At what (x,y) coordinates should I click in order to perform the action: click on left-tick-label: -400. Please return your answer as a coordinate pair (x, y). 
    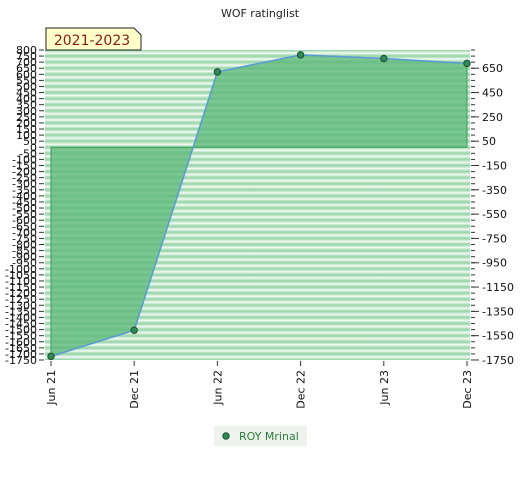
    Looking at the image, I should click on (24, 196).